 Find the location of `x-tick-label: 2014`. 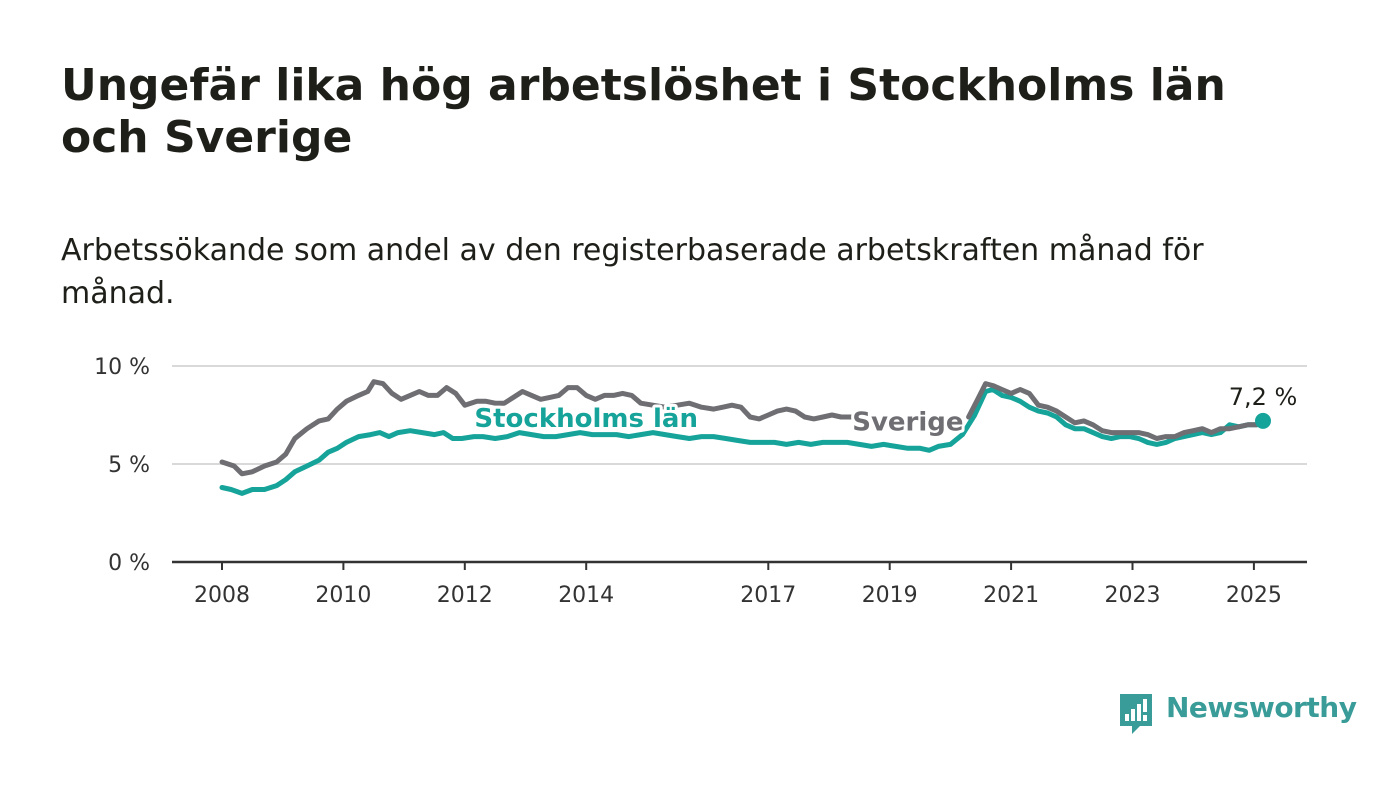

x-tick-label: 2014 is located at coordinates (586, 595).